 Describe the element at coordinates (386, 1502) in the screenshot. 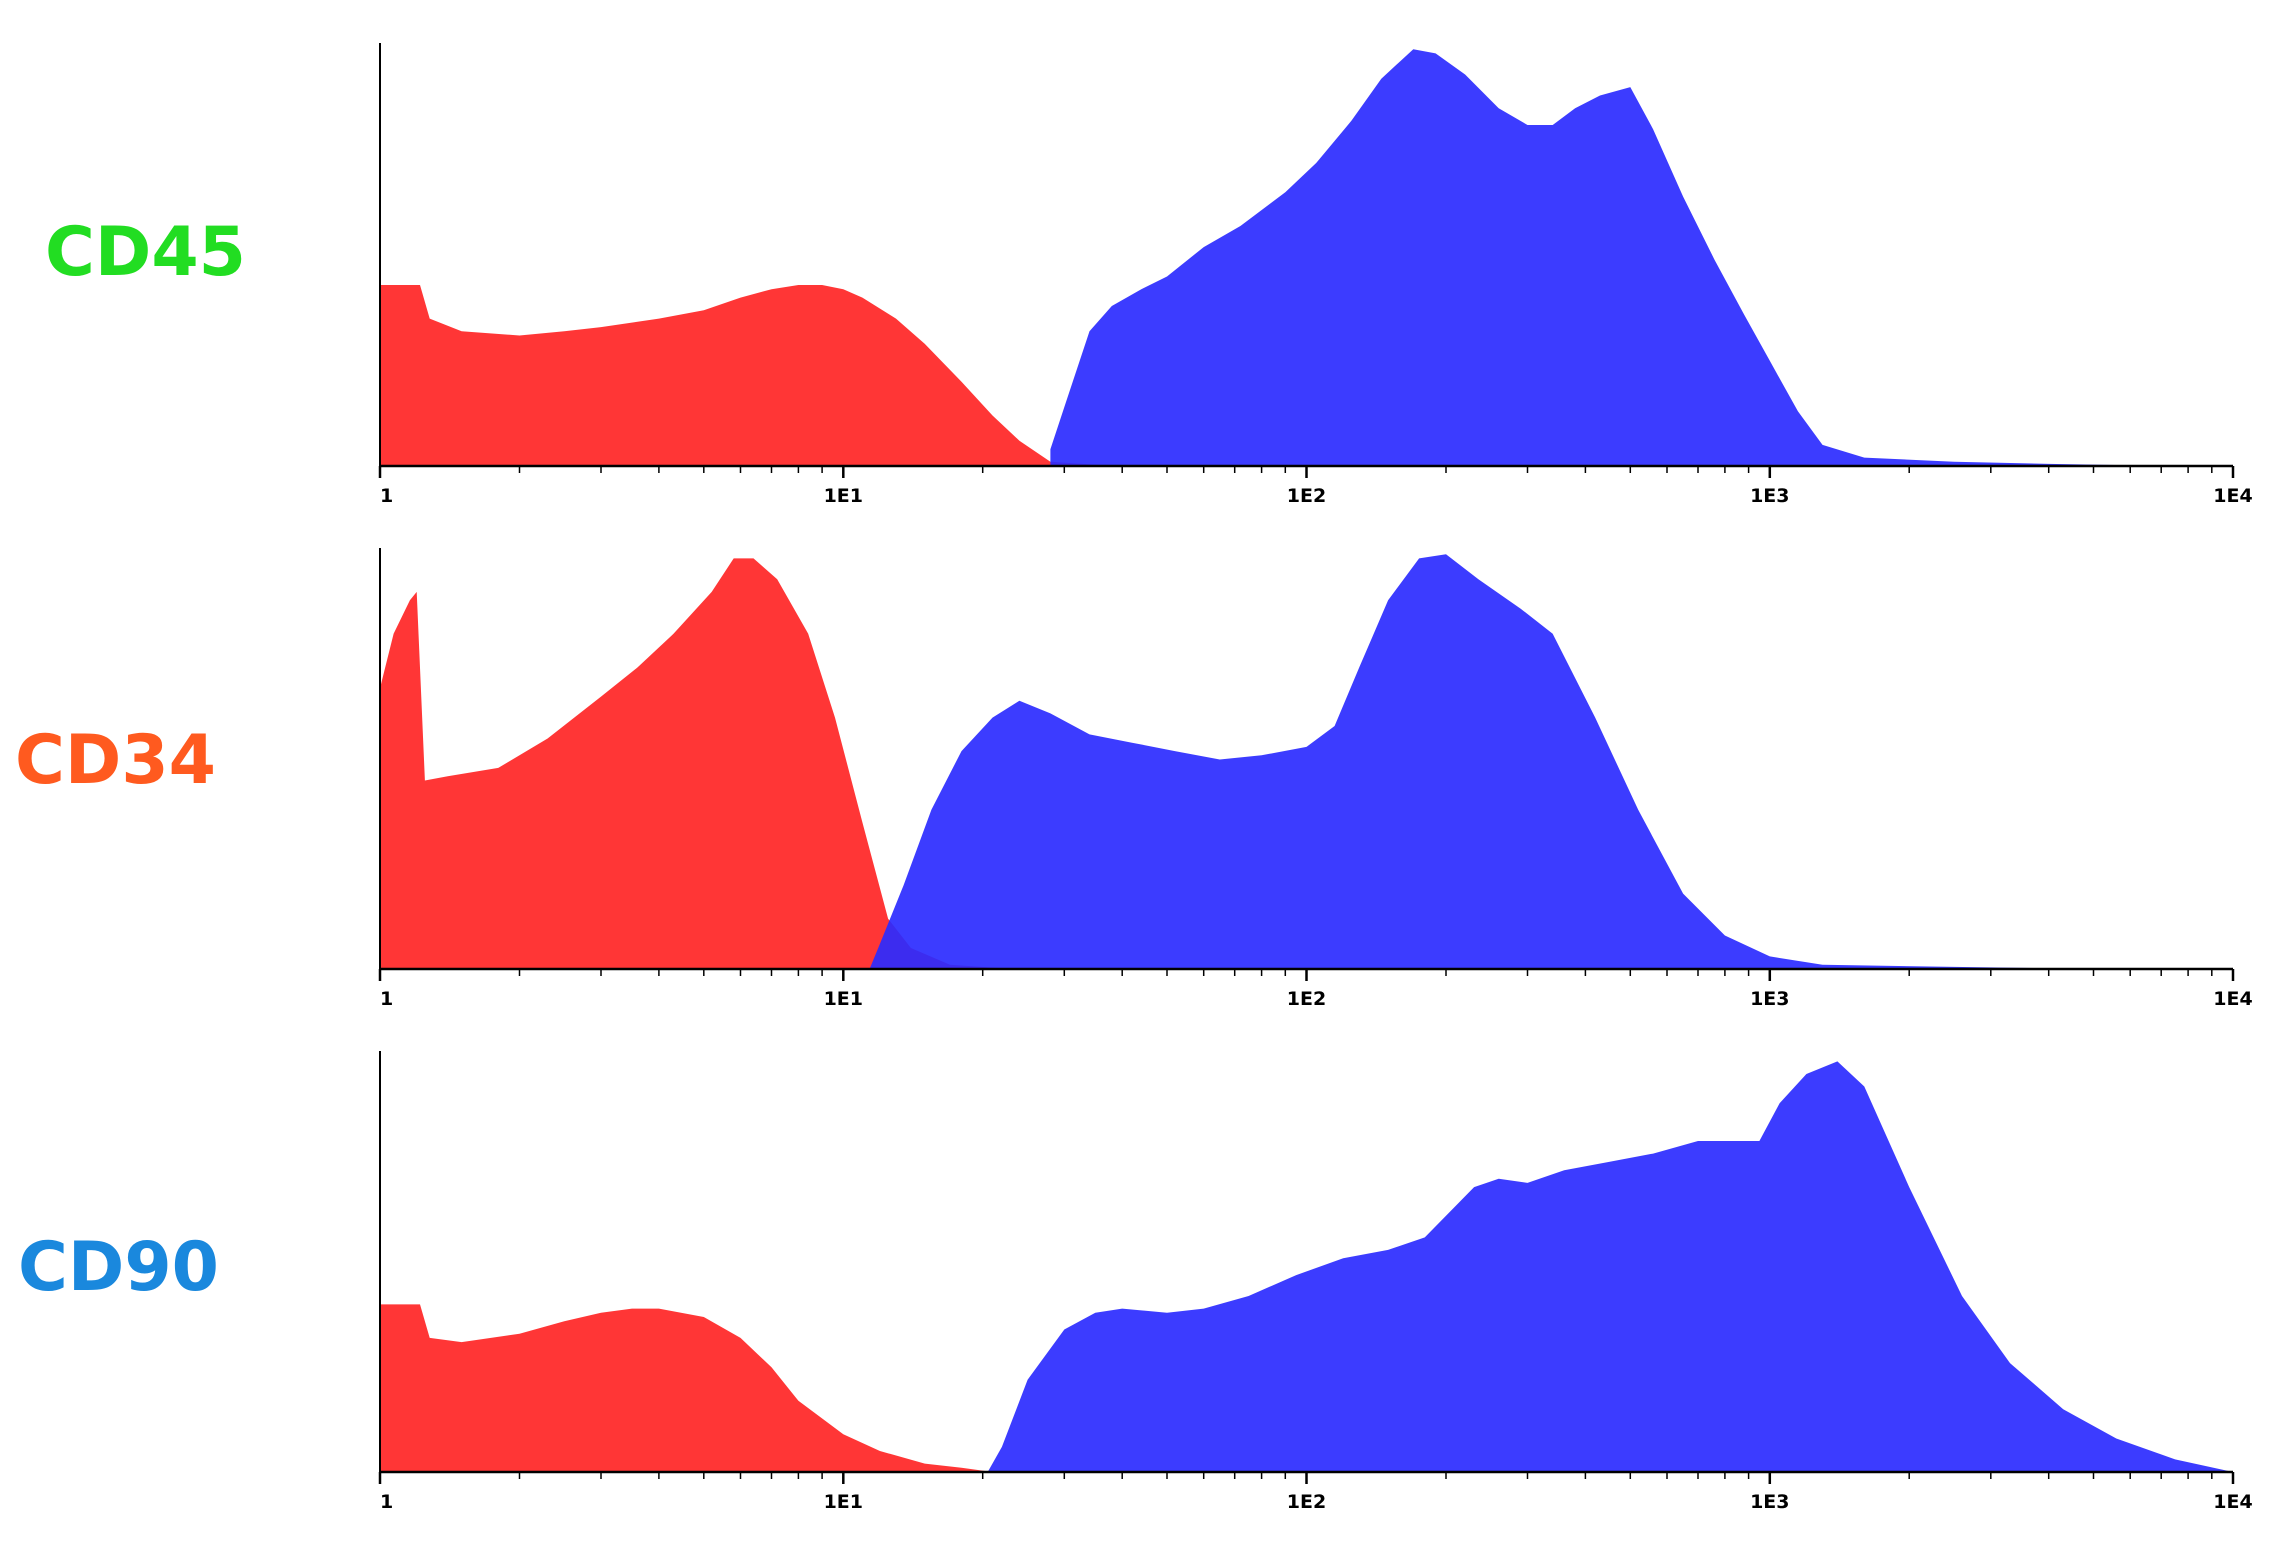

I see `cd90-x-tick-label: 1` at that location.